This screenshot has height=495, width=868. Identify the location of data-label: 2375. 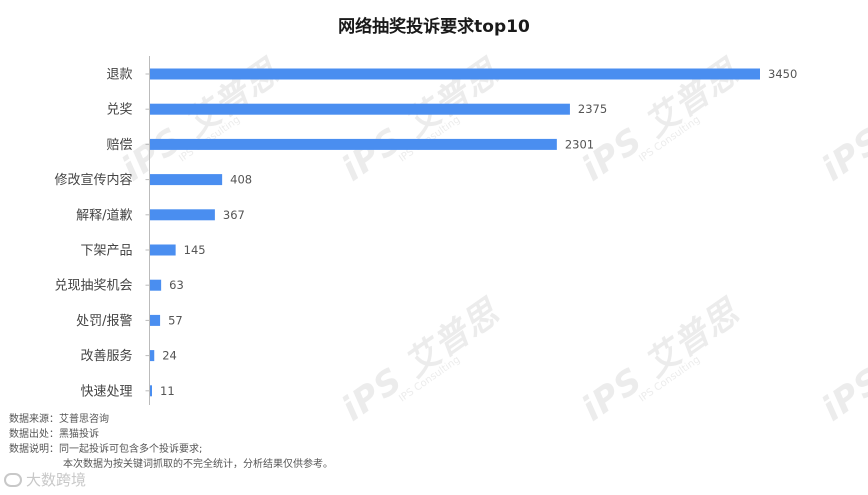
(592, 109).